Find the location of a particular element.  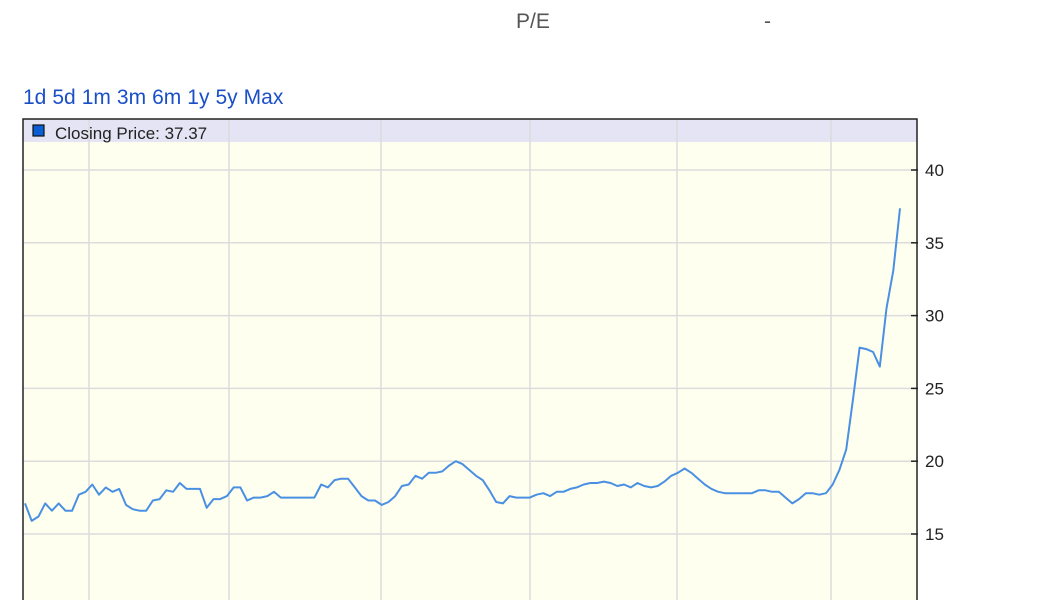

legend-label: Closing Price: 37.37 is located at coordinates (131, 133).